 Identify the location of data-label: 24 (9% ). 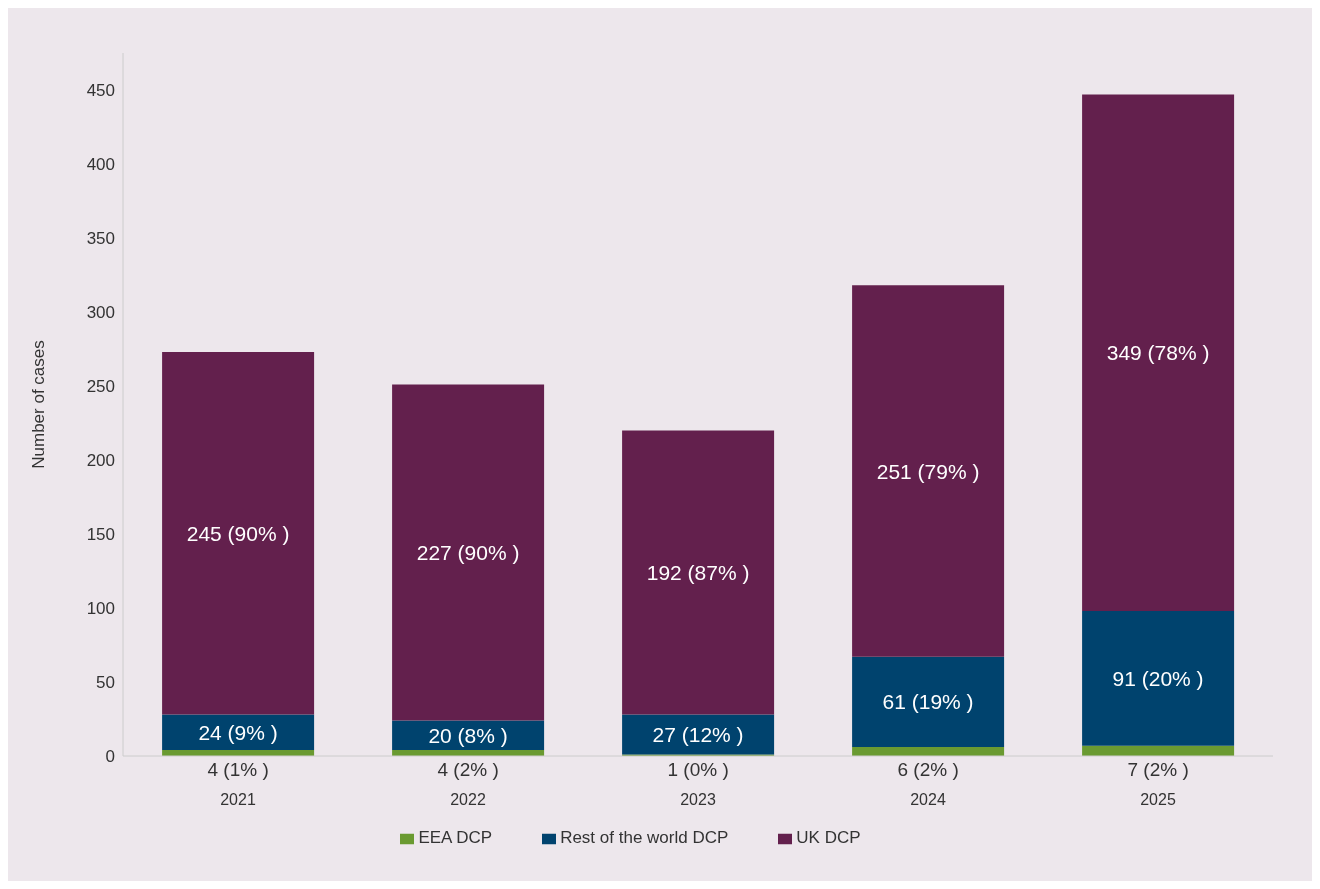
(238, 732).